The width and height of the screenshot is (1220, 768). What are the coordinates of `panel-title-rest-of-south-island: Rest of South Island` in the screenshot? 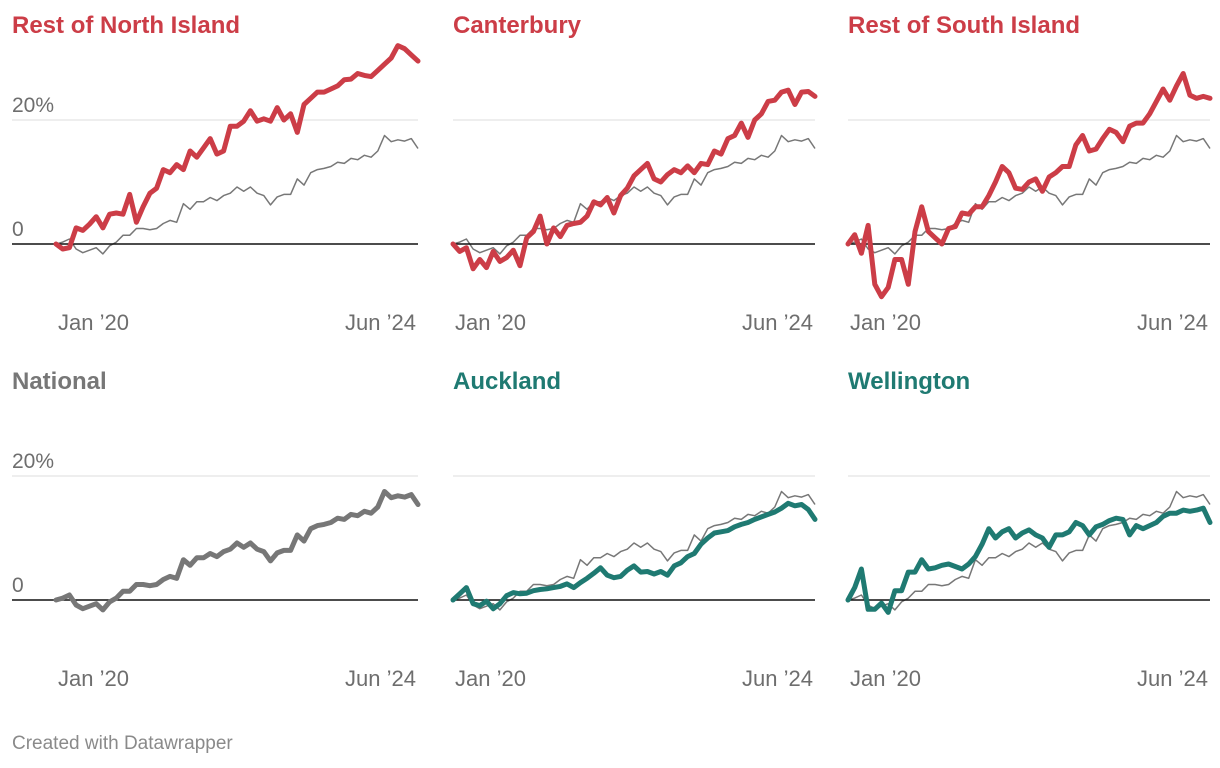 It's located at (964, 25).